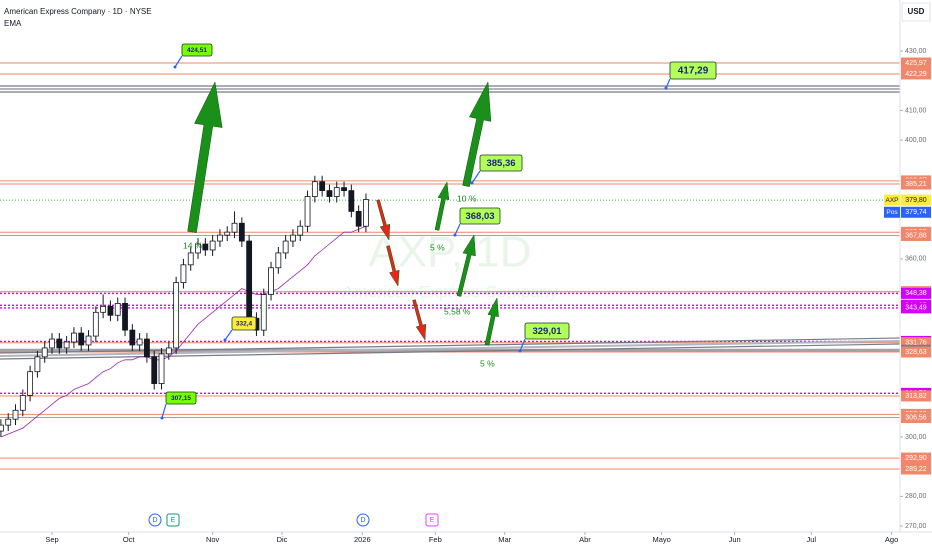 The width and height of the screenshot is (932, 555). I want to click on y-tick-label: 410,00, so click(916, 110).